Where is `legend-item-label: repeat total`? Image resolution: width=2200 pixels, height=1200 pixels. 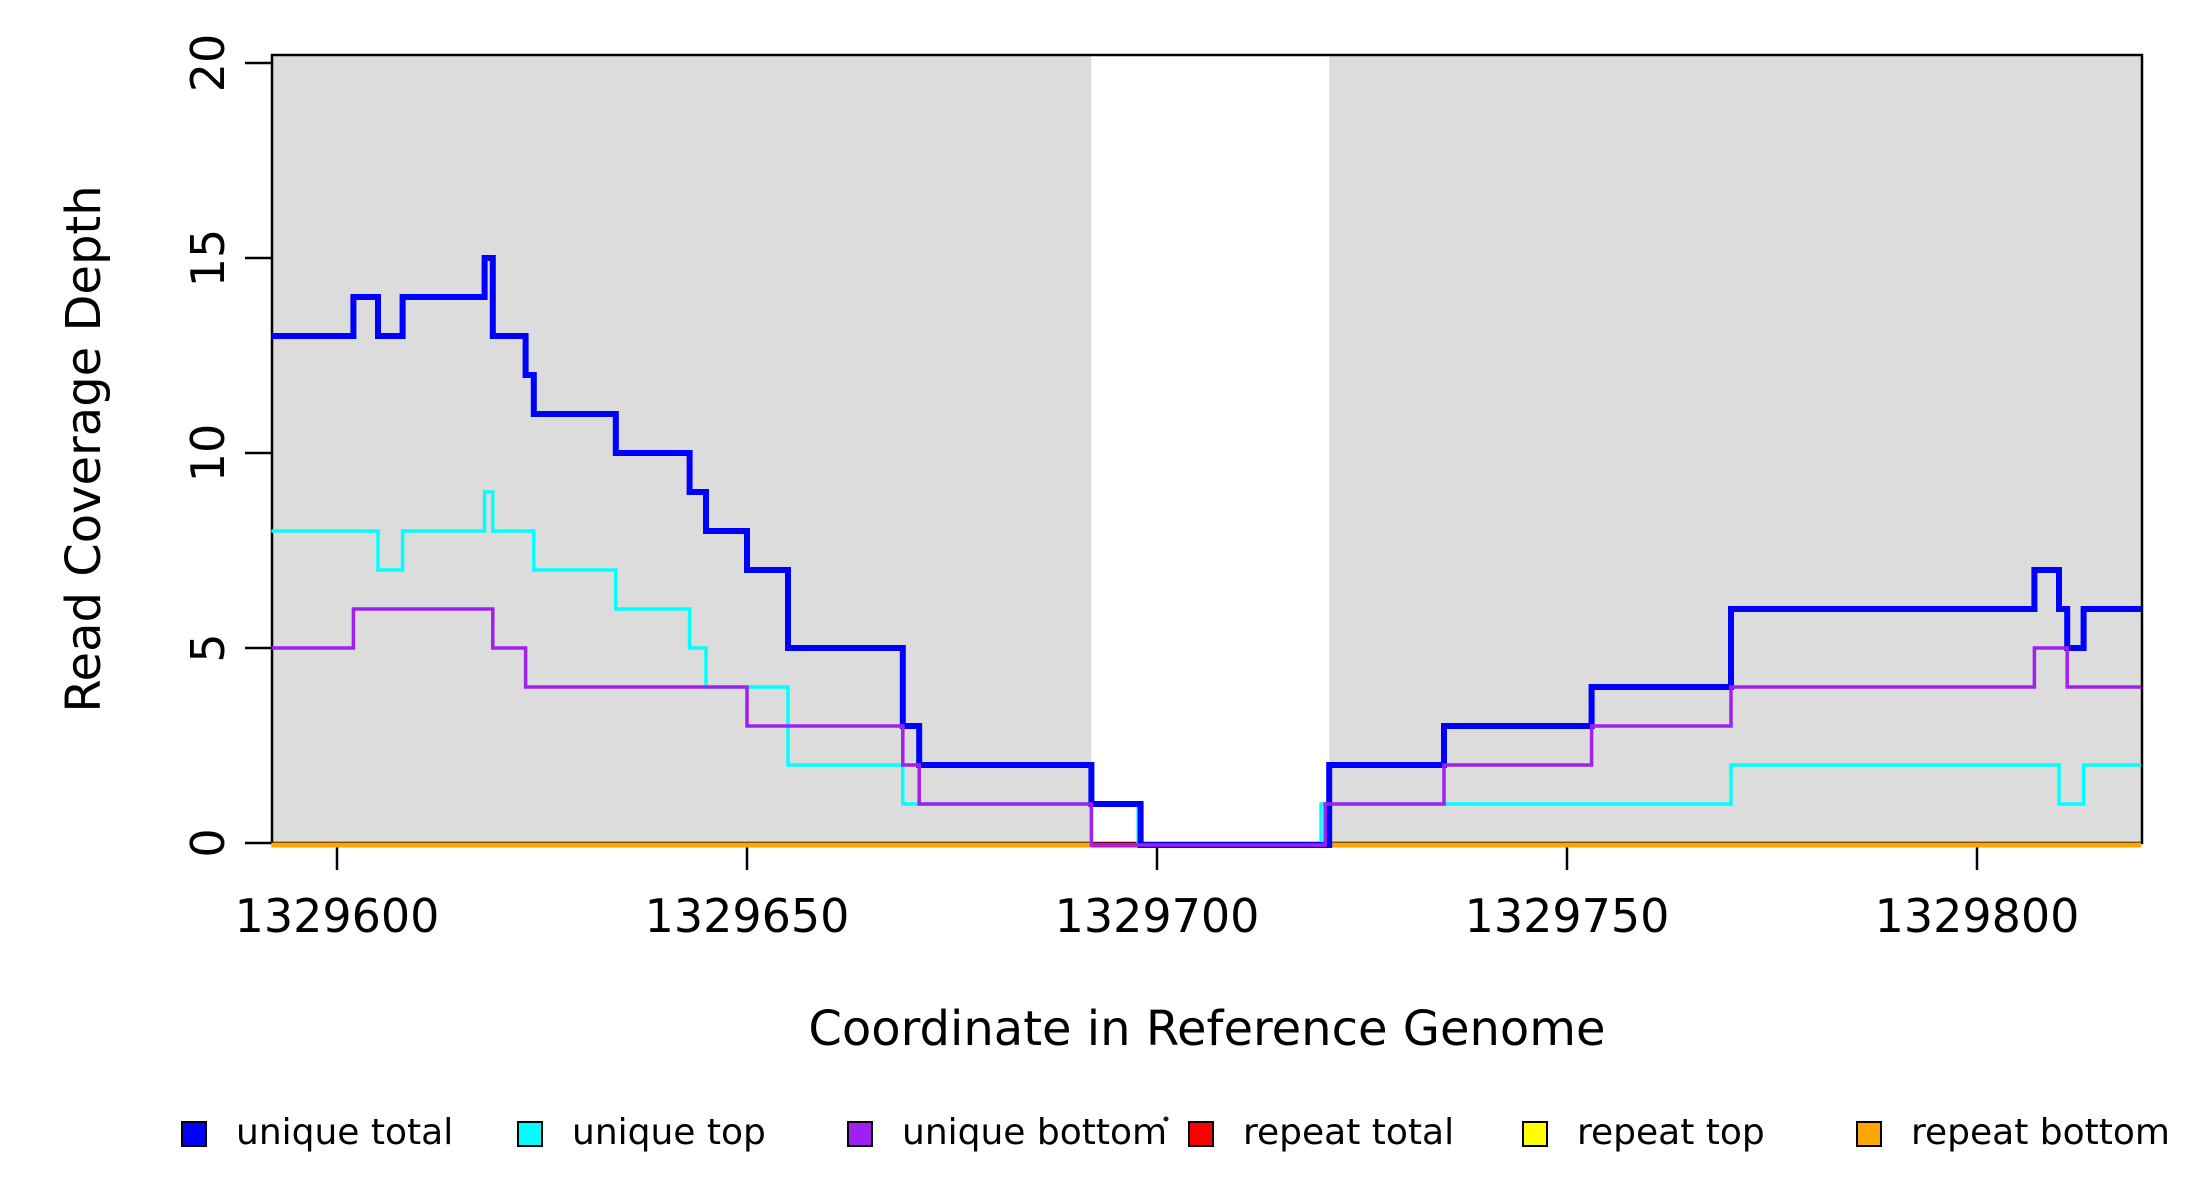 legend-item-label: repeat total is located at coordinates (1348, 1132).